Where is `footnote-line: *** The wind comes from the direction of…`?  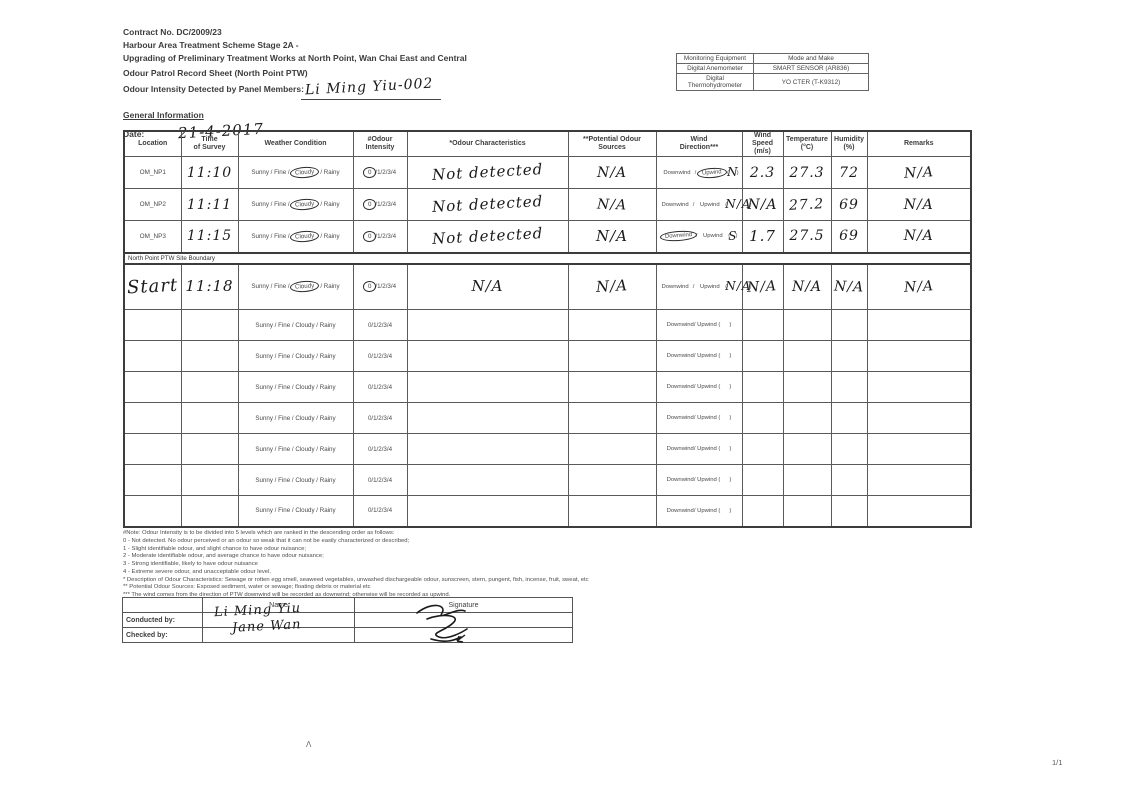 footnote-line: *** The wind comes from the direction of… is located at coordinates (287, 595).